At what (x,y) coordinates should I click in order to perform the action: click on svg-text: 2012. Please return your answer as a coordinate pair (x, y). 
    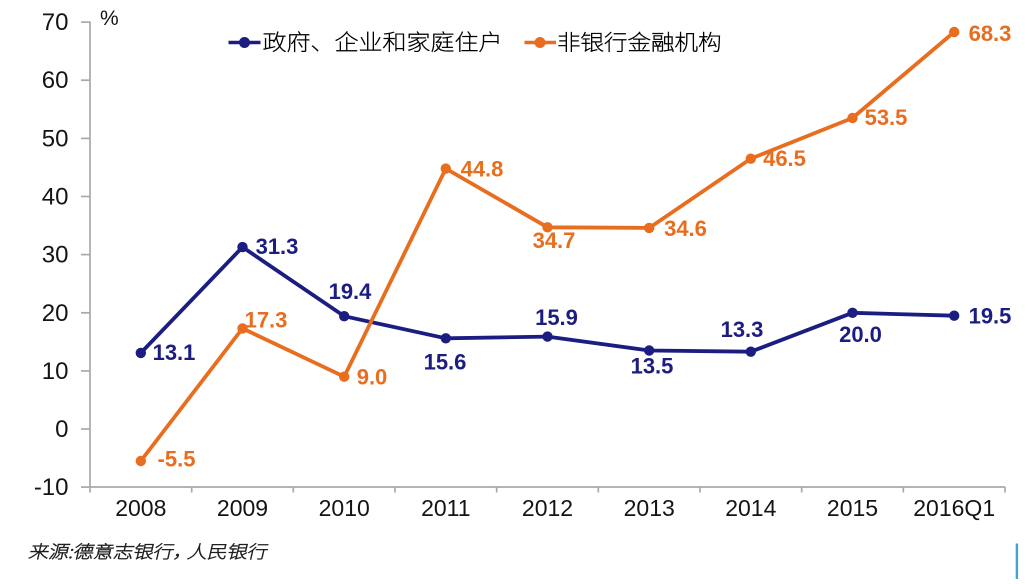
    Looking at the image, I should click on (547, 508).